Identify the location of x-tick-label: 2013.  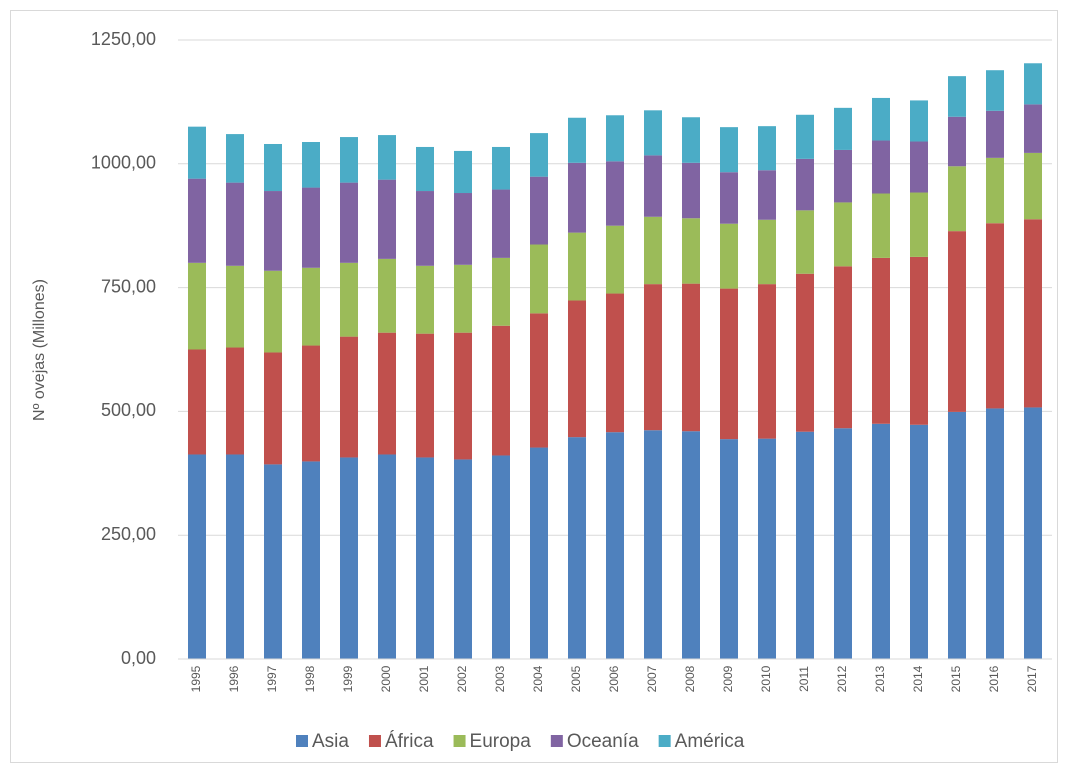
(880, 678).